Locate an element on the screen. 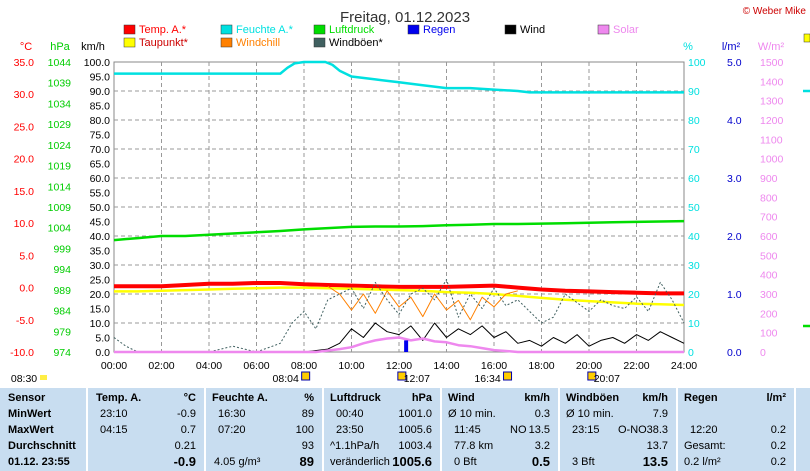  temp-max-time: 04:15 is located at coordinates (114, 430).